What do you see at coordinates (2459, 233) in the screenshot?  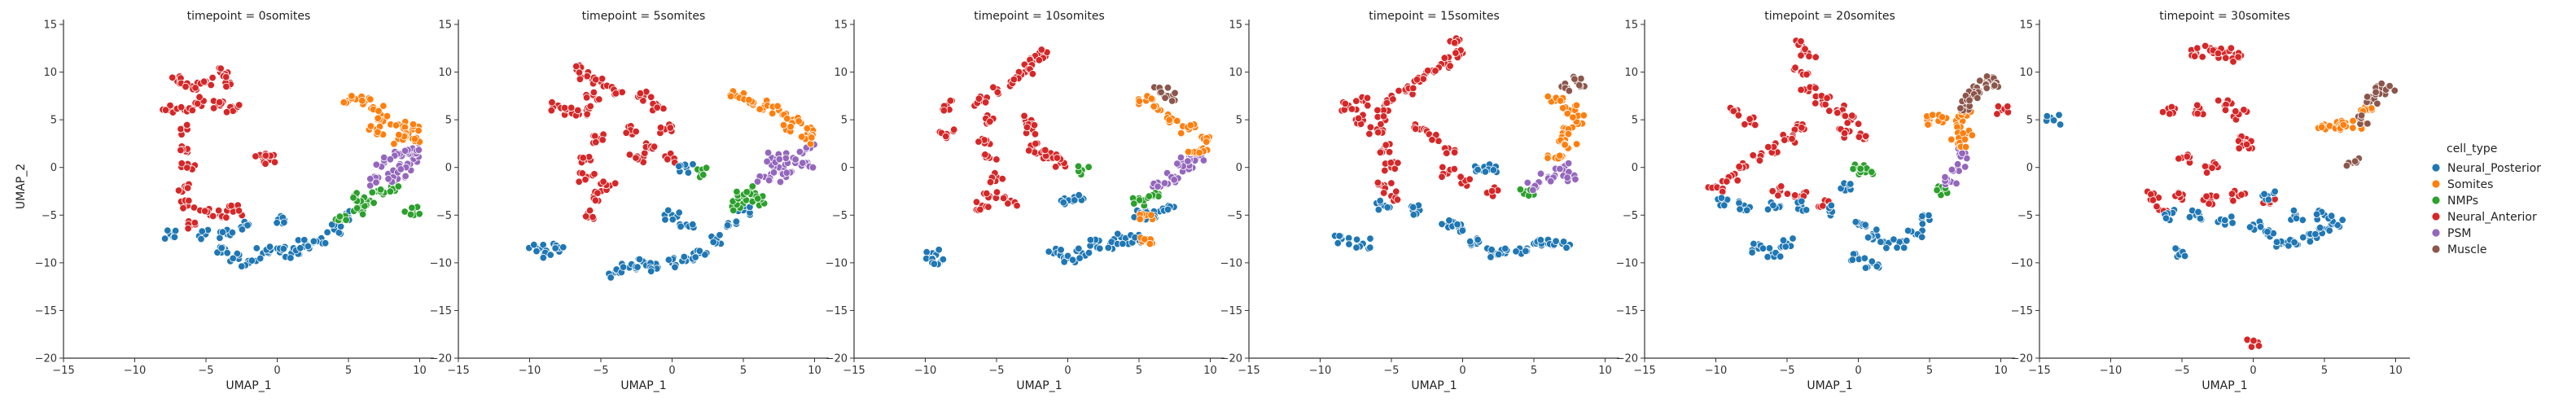 I see `legend-entry-label: PSM` at bounding box center [2459, 233].